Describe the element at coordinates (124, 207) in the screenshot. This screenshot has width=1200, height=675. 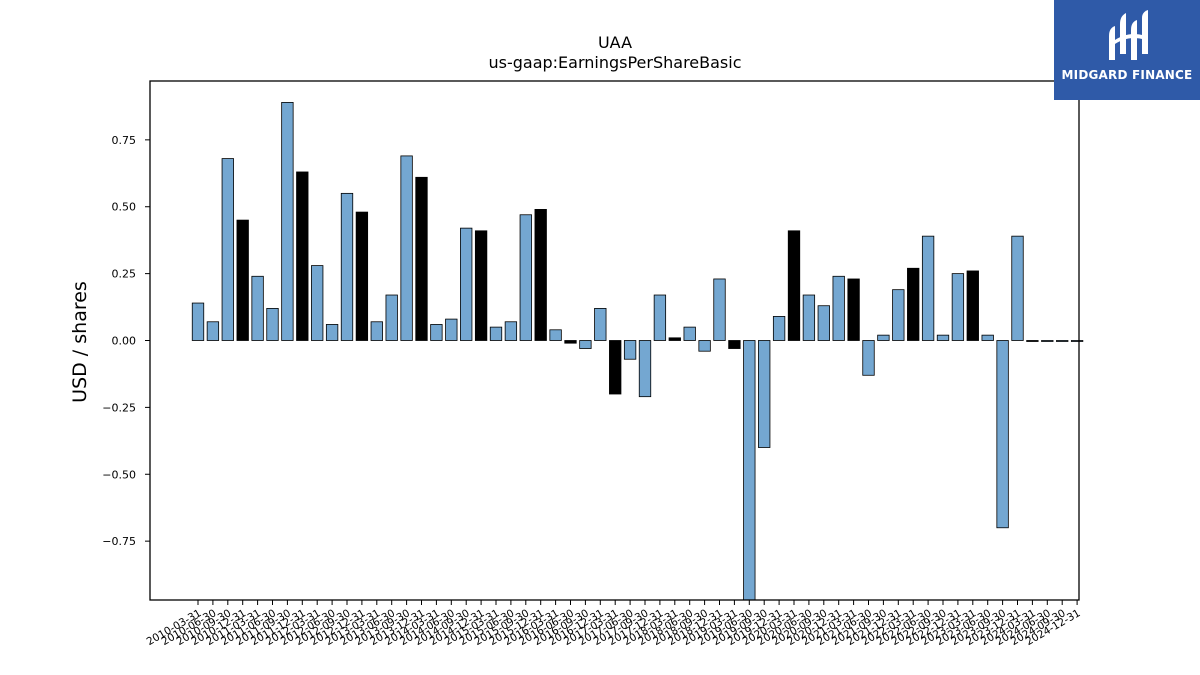
I see `y-tick-label: 0.50` at that location.